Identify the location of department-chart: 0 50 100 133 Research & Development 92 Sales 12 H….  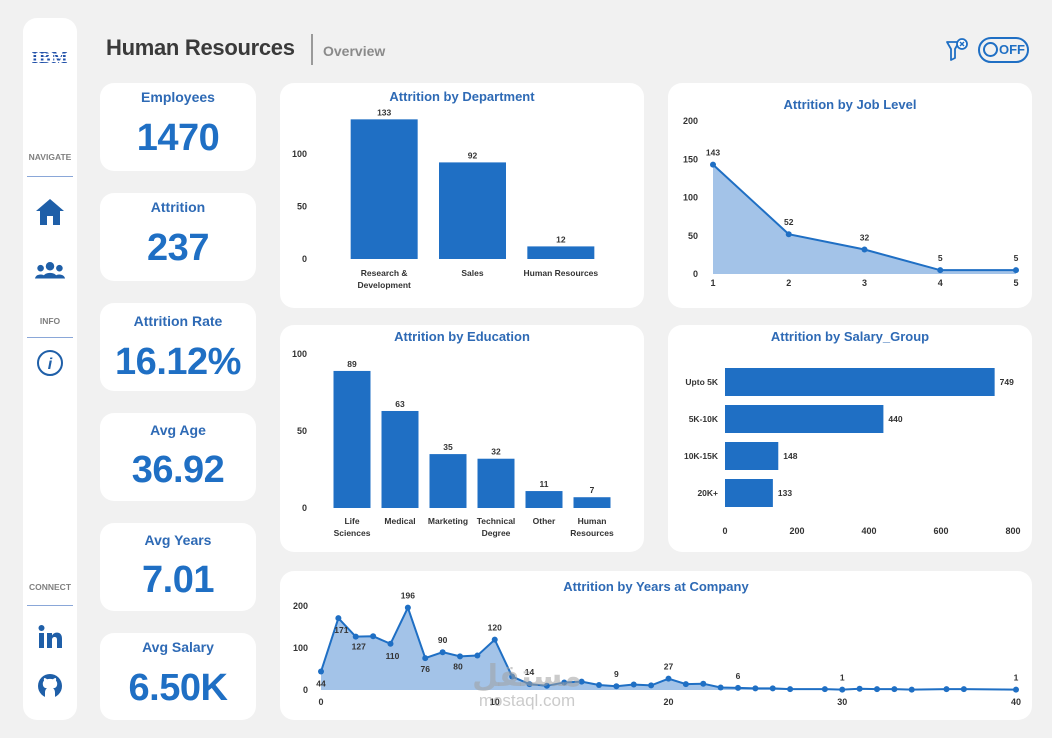
(445, 198).